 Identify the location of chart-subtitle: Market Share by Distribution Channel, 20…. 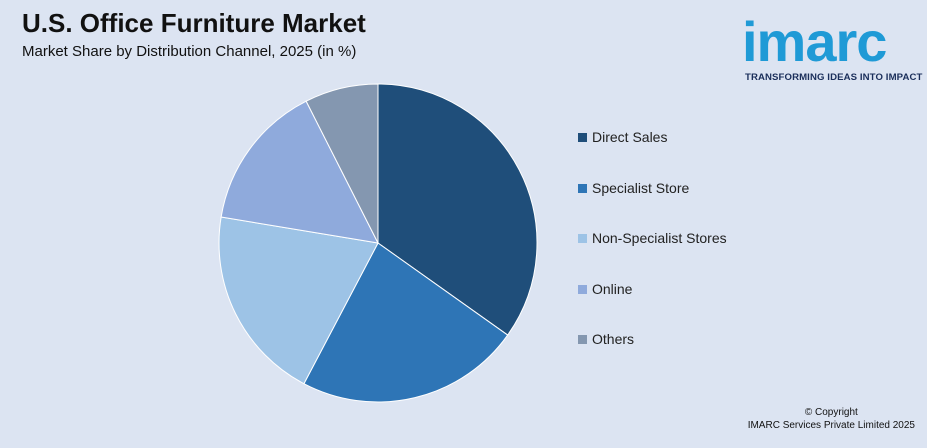
(189, 51).